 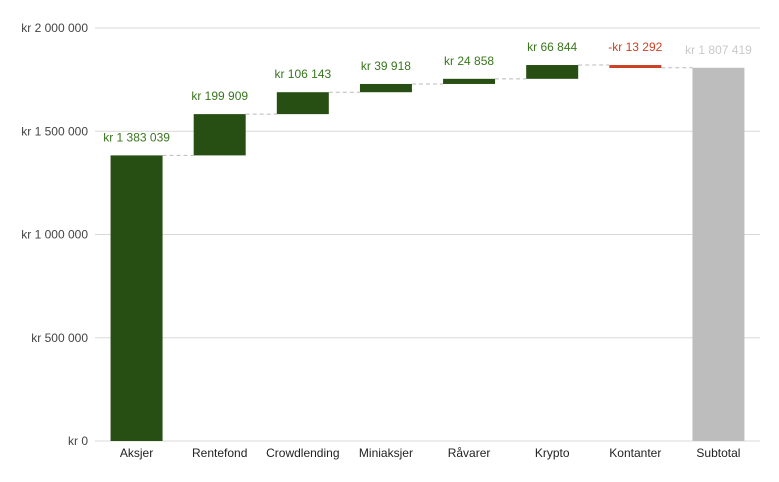 What do you see at coordinates (635, 453) in the screenshot?
I see `category-label: Kontanter` at bounding box center [635, 453].